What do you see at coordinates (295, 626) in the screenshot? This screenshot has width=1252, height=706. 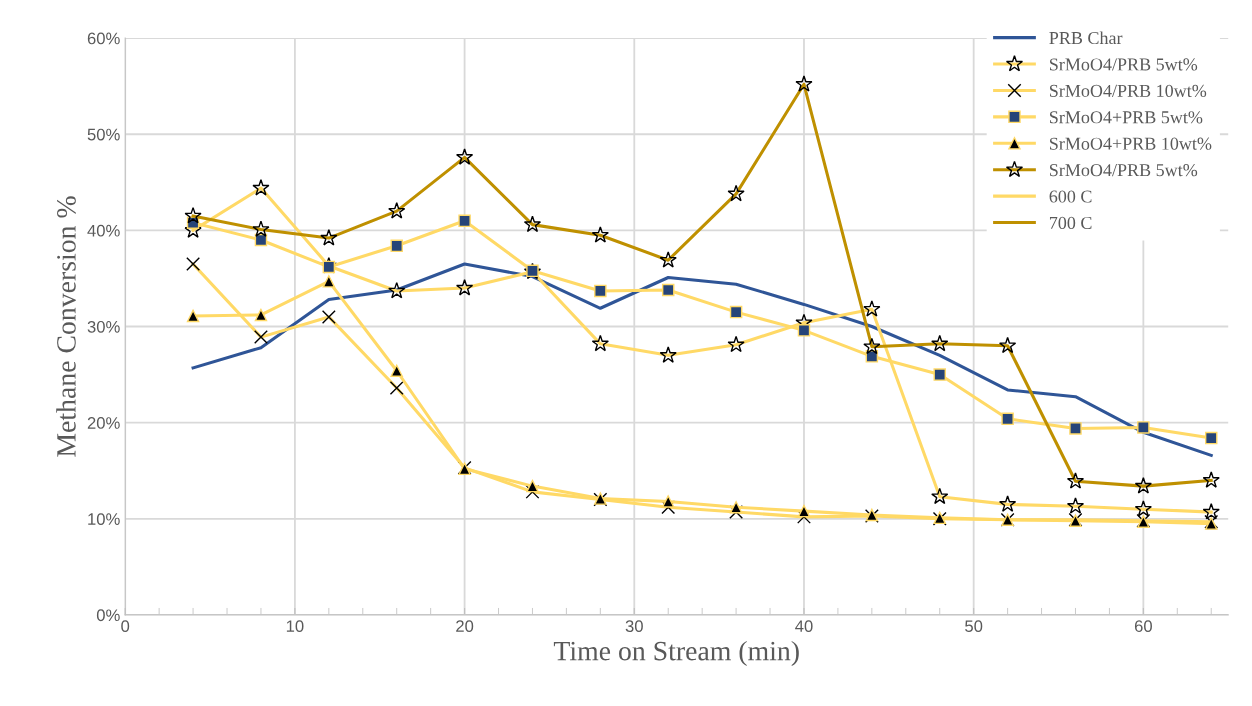 I see `x-tick-label: 10` at bounding box center [295, 626].